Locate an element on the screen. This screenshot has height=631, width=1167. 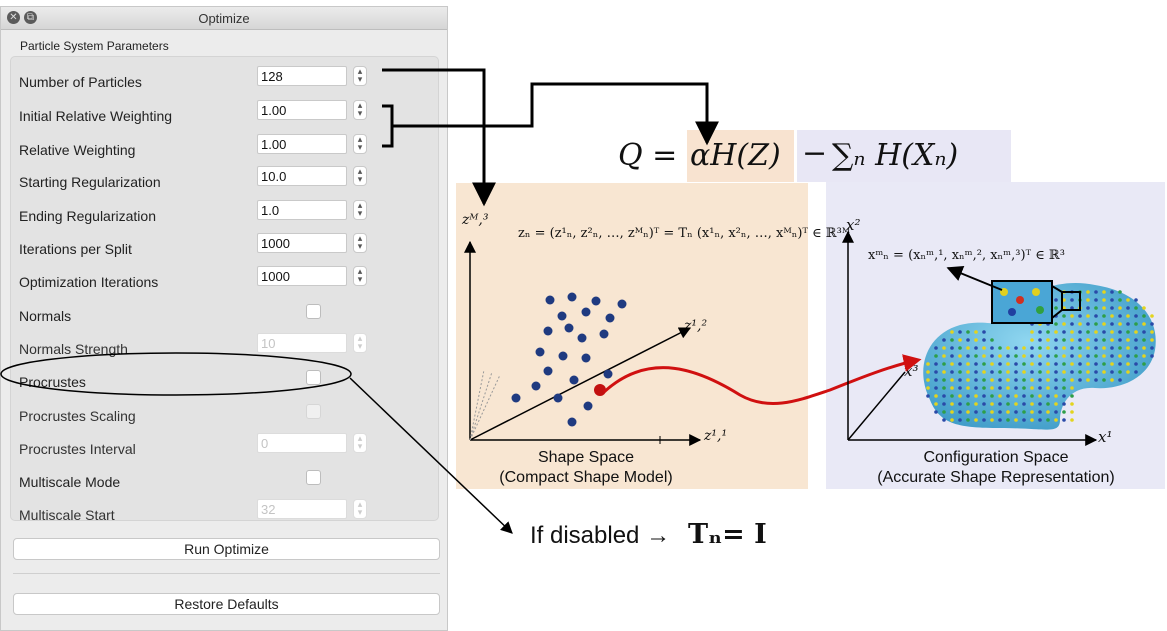
param-row-ending-regularization: Ending Regularization 1.0 ▴ ▾ is located at coordinates (229, 217).